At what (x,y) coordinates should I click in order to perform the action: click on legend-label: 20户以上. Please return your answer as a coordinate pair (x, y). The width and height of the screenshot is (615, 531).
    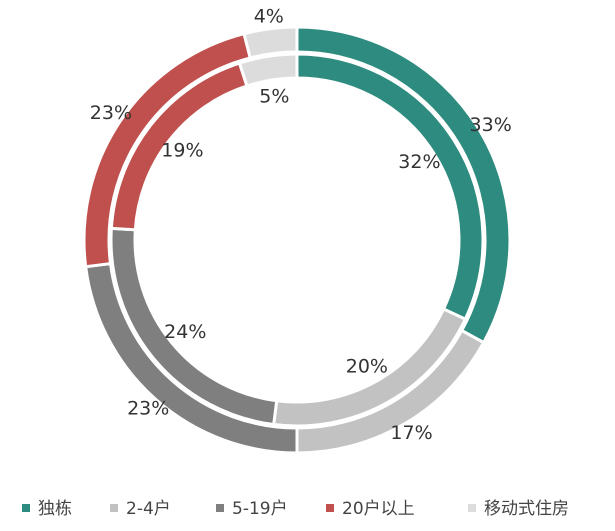
    Looking at the image, I should click on (378, 509).